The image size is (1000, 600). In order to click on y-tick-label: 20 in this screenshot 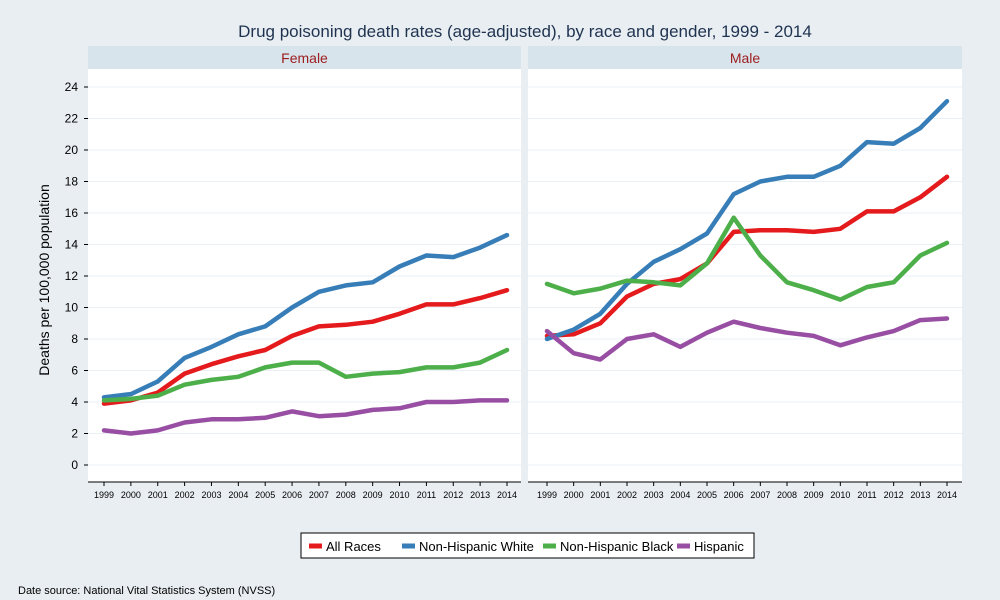, I will do `click(72, 150)`.